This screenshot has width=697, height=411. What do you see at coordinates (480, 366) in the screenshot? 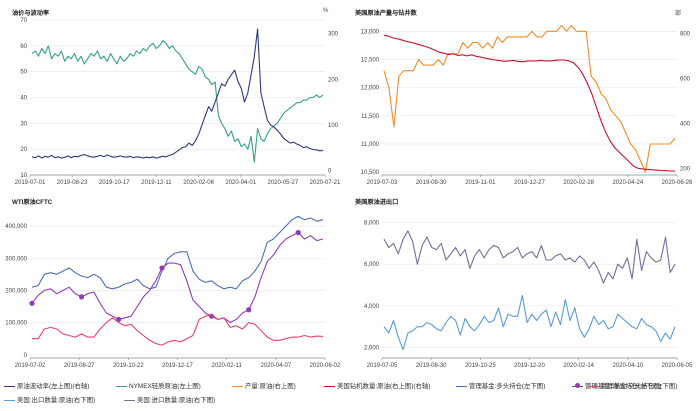
I see `x-tick-label-br: 2019-10-25` at bounding box center [480, 366].